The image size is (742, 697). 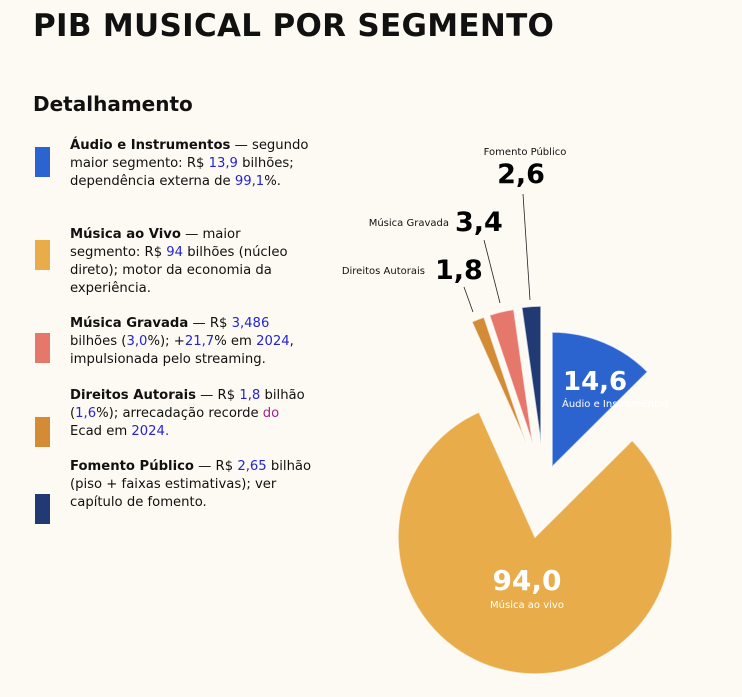 What do you see at coordinates (249, 181) in the screenshot?
I see `legend-value: 99,1` at bounding box center [249, 181].